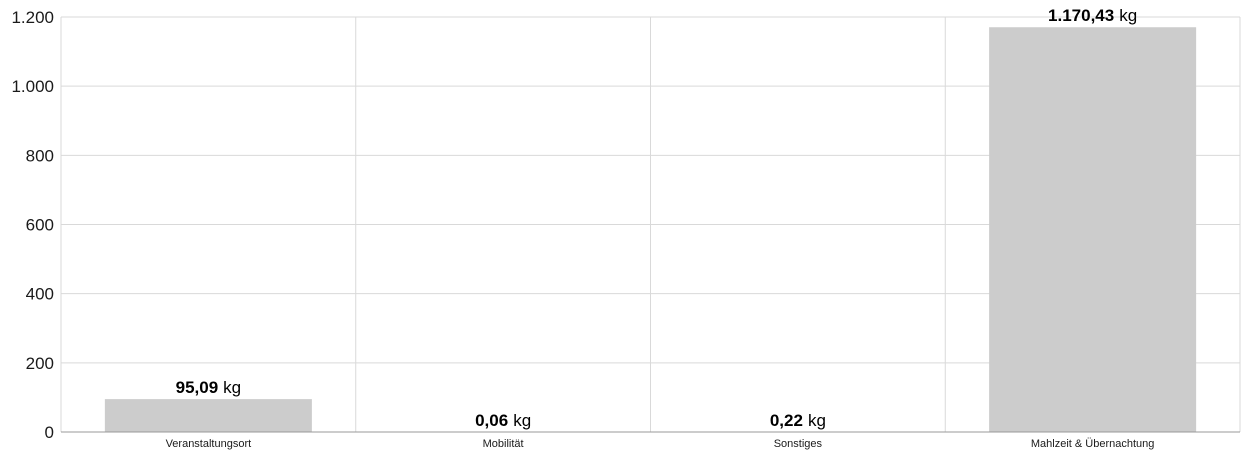  Describe the element at coordinates (1093, 444) in the screenshot. I see `x-tick-label: Mahlzeit & Übernachtung` at that location.